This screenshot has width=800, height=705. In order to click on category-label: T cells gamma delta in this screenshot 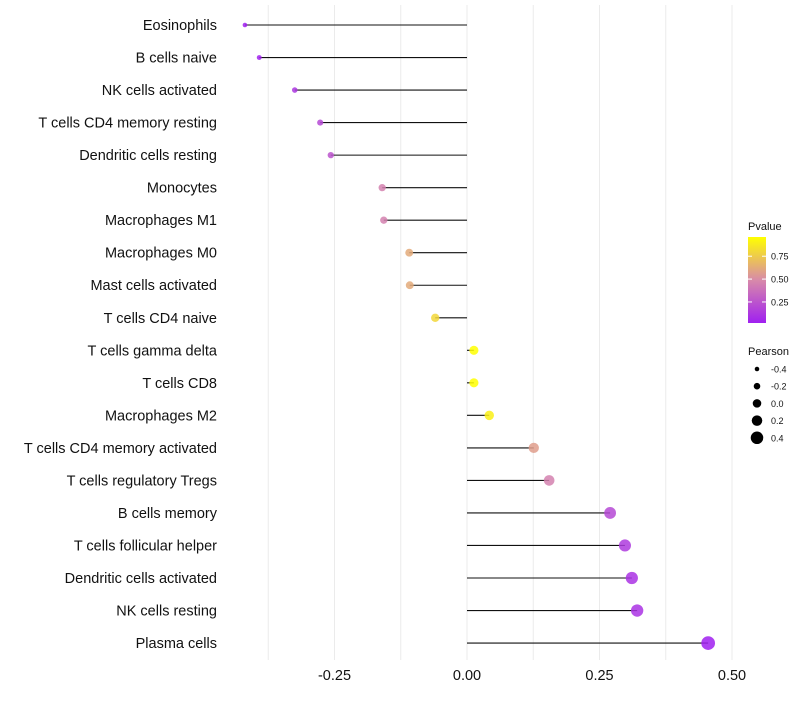, I will do `click(153, 351)`.